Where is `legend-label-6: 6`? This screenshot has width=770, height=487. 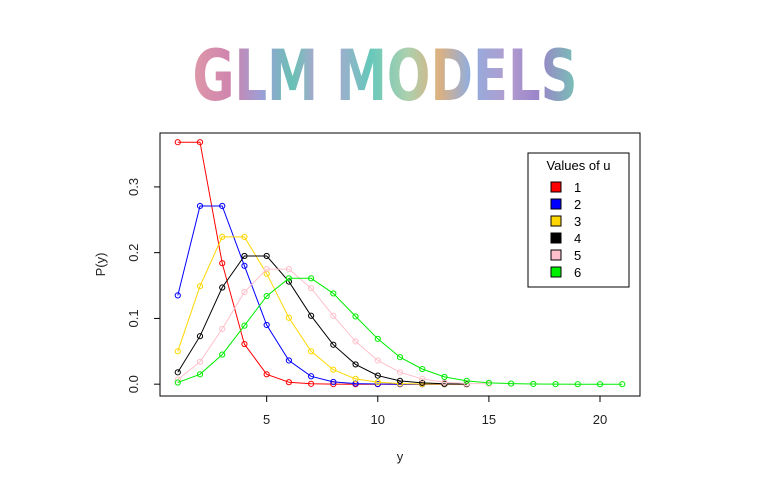 legend-label-6: 6 is located at coordinates (577, 272).